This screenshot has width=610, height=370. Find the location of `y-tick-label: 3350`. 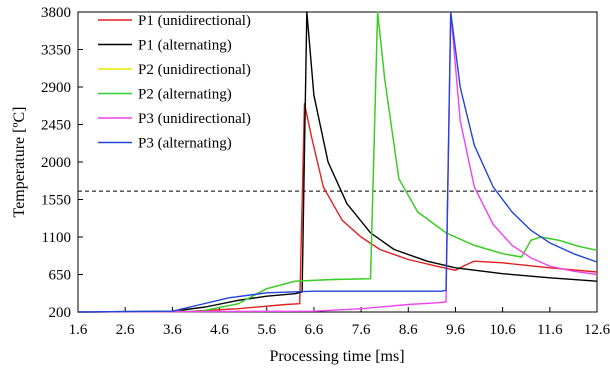

y-tick-label: 3350 is located at coordinates (56, 51).